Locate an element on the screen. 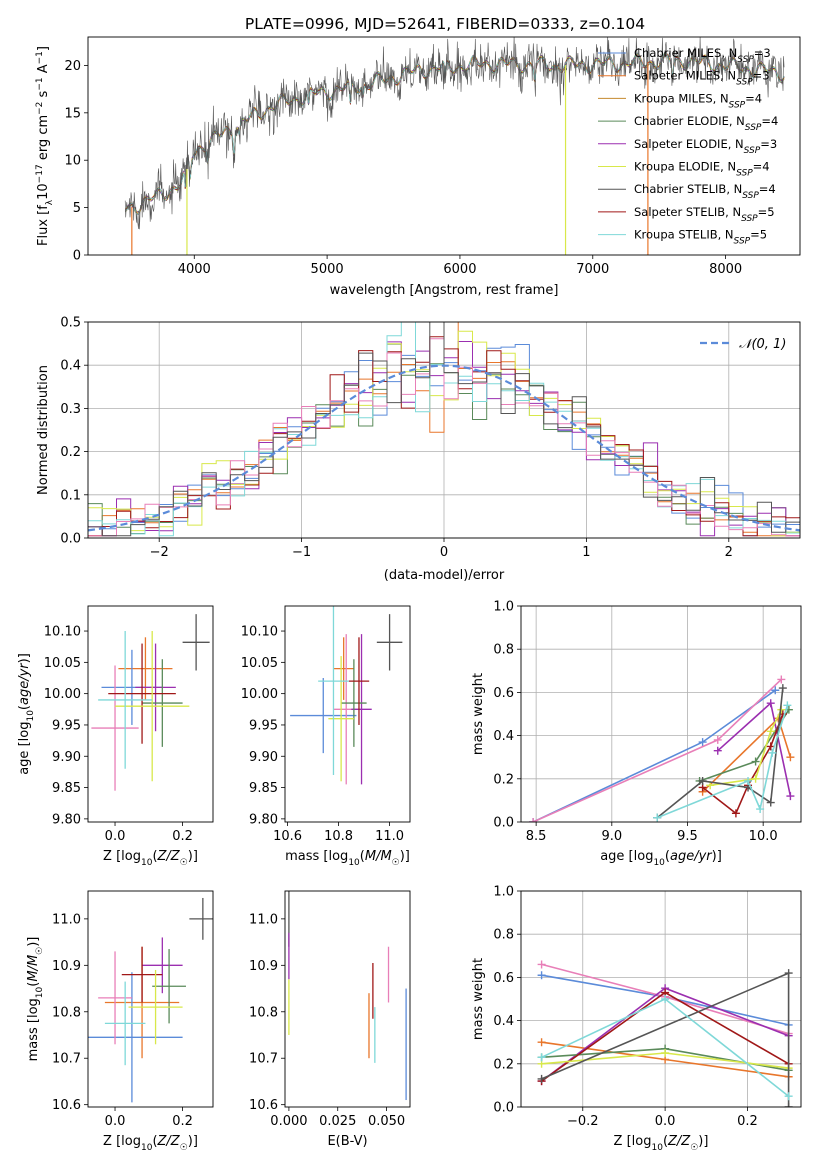 This screenshot has height=1170, width=819. y-tick-label: 10.9 is located at coordinates (66, 966).